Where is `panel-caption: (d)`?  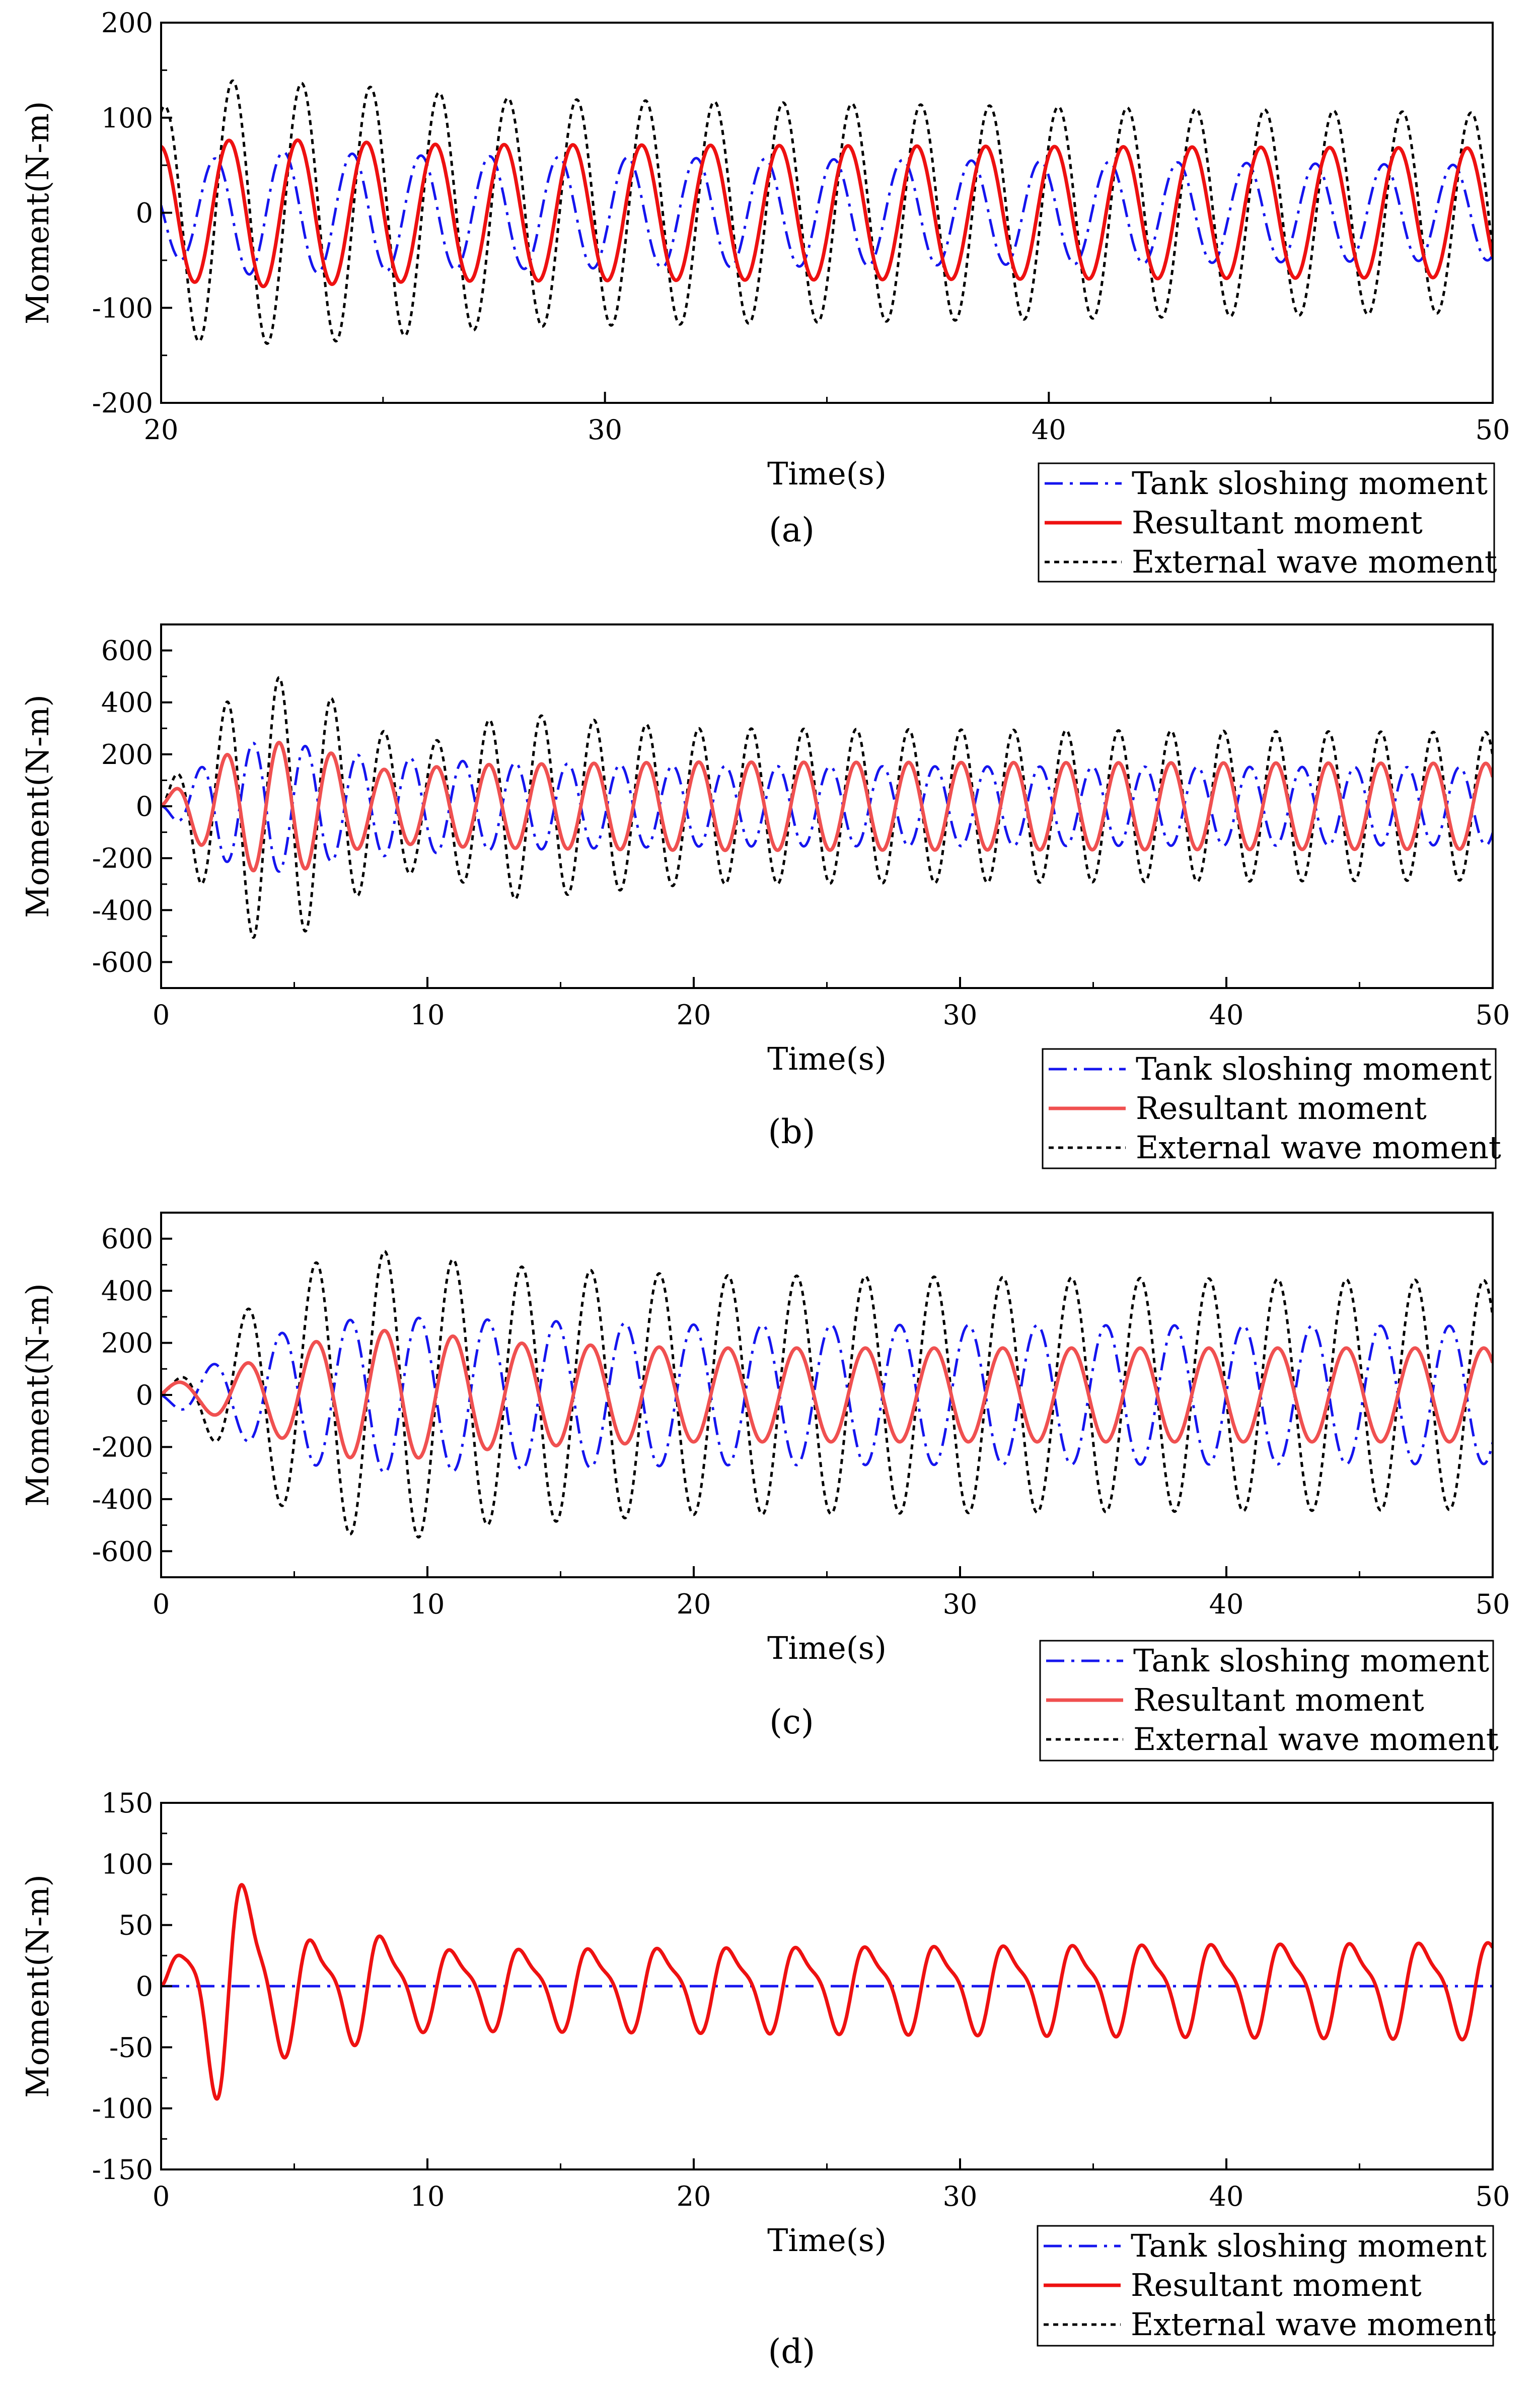 panel-caption: (d) is located at coordinates (792, 2351).